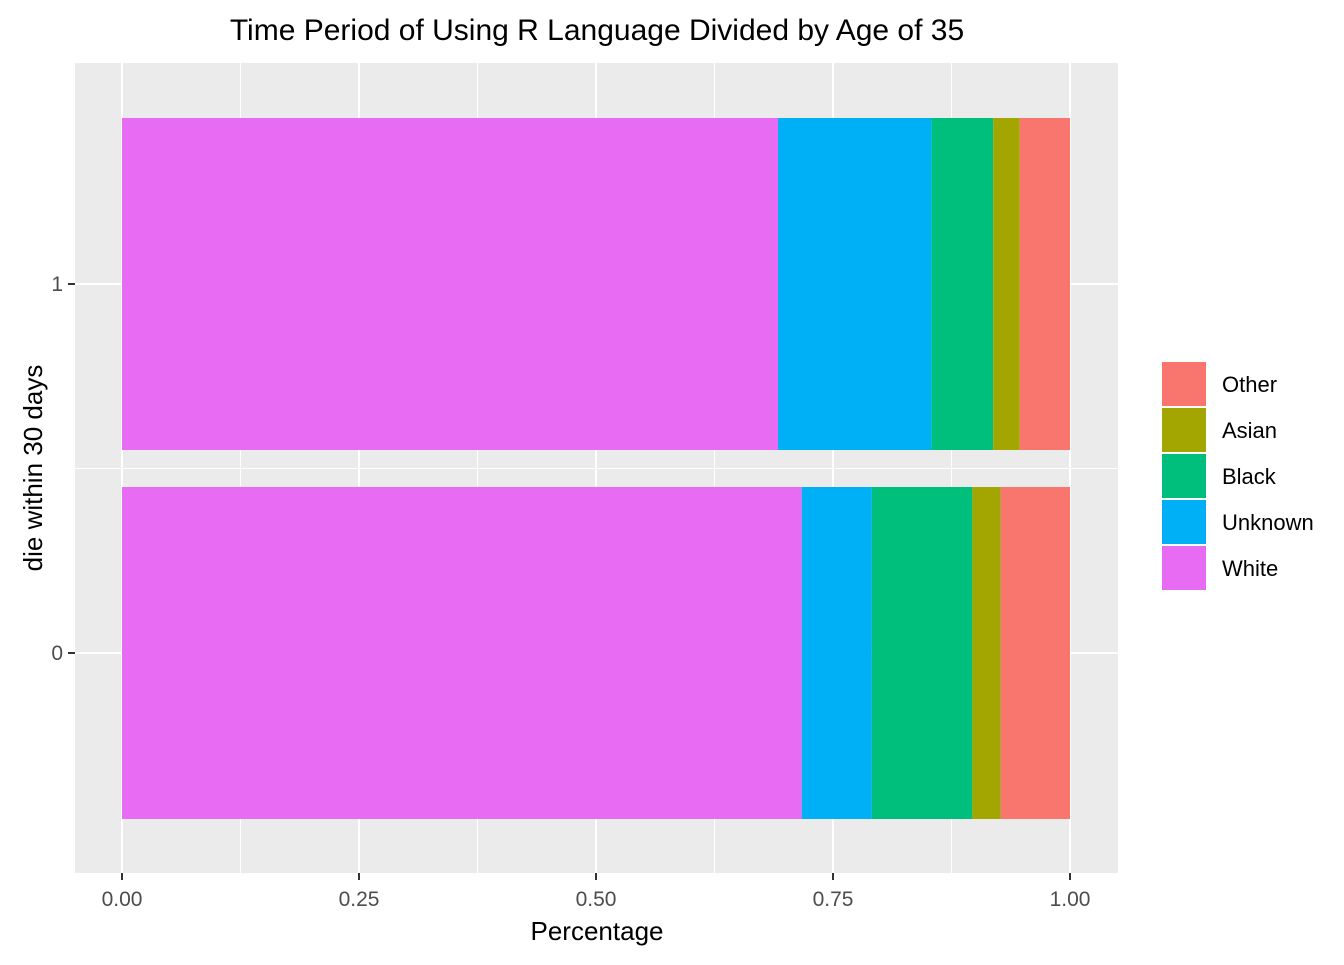 The height and width of the screenshot is (965, 1344). I want to click on legend-label-white: White, so click(1250, 568).